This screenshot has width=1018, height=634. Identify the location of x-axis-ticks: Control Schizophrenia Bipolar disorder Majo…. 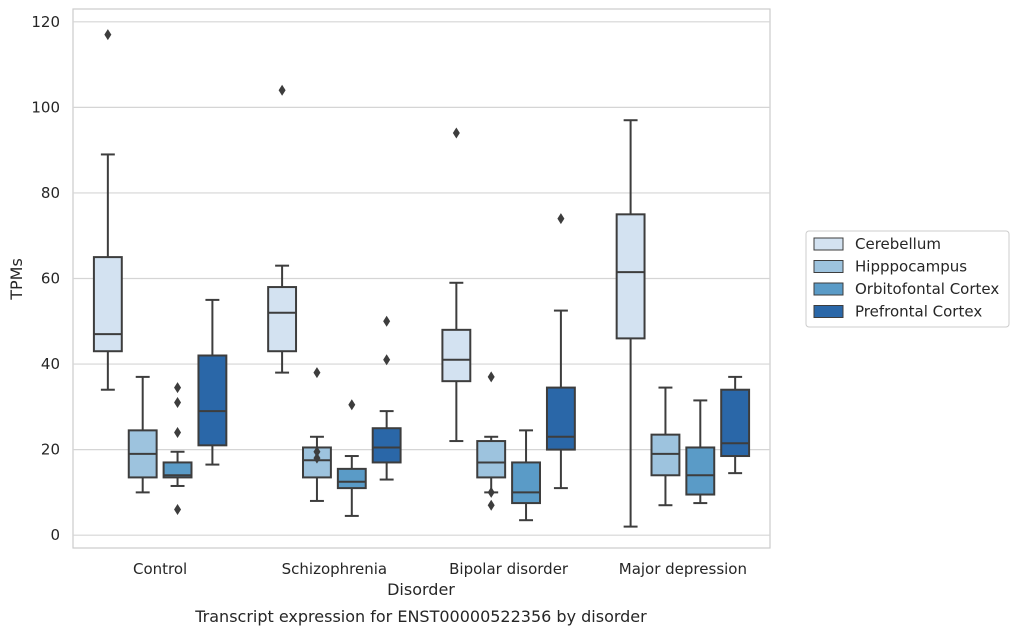
(440, 569).